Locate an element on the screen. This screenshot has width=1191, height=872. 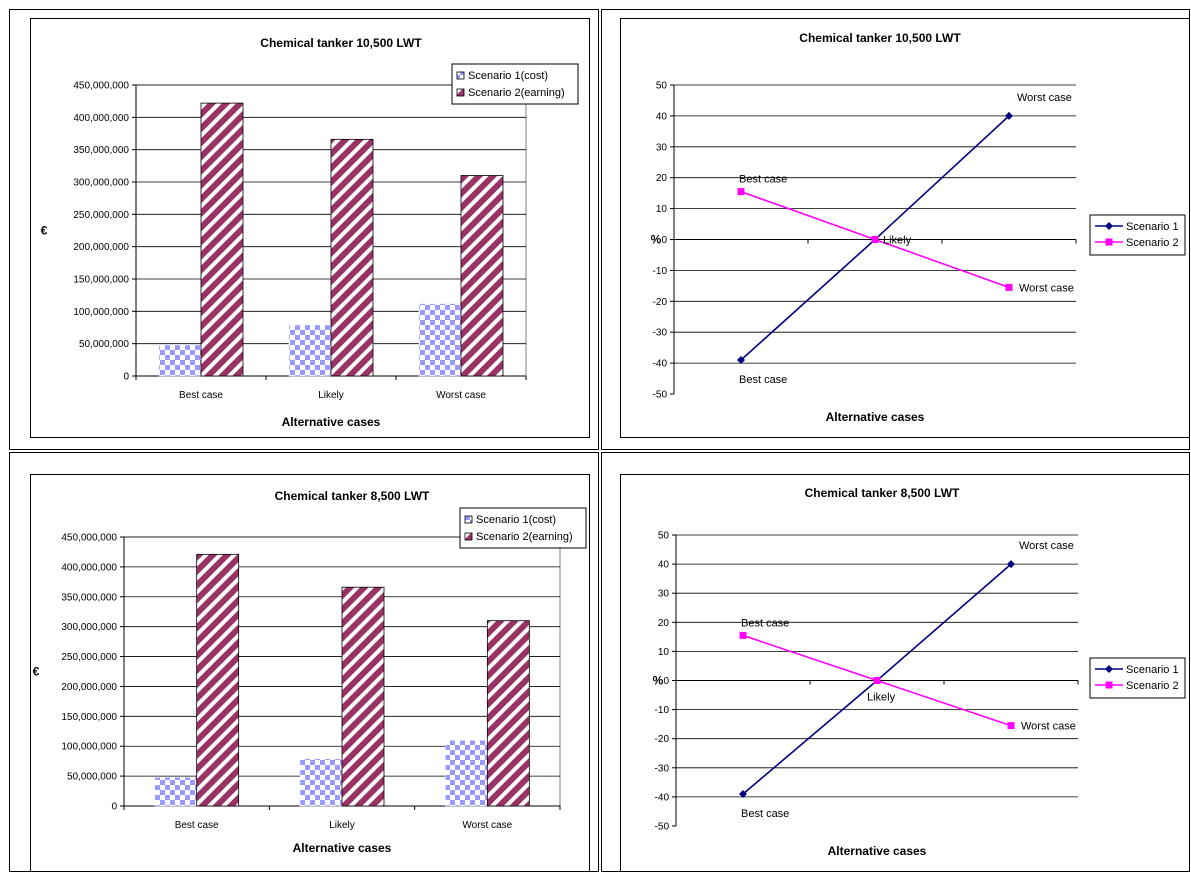
chart-title: Chemical tanker 10,500 LWT is located at coordinates (880, 38).